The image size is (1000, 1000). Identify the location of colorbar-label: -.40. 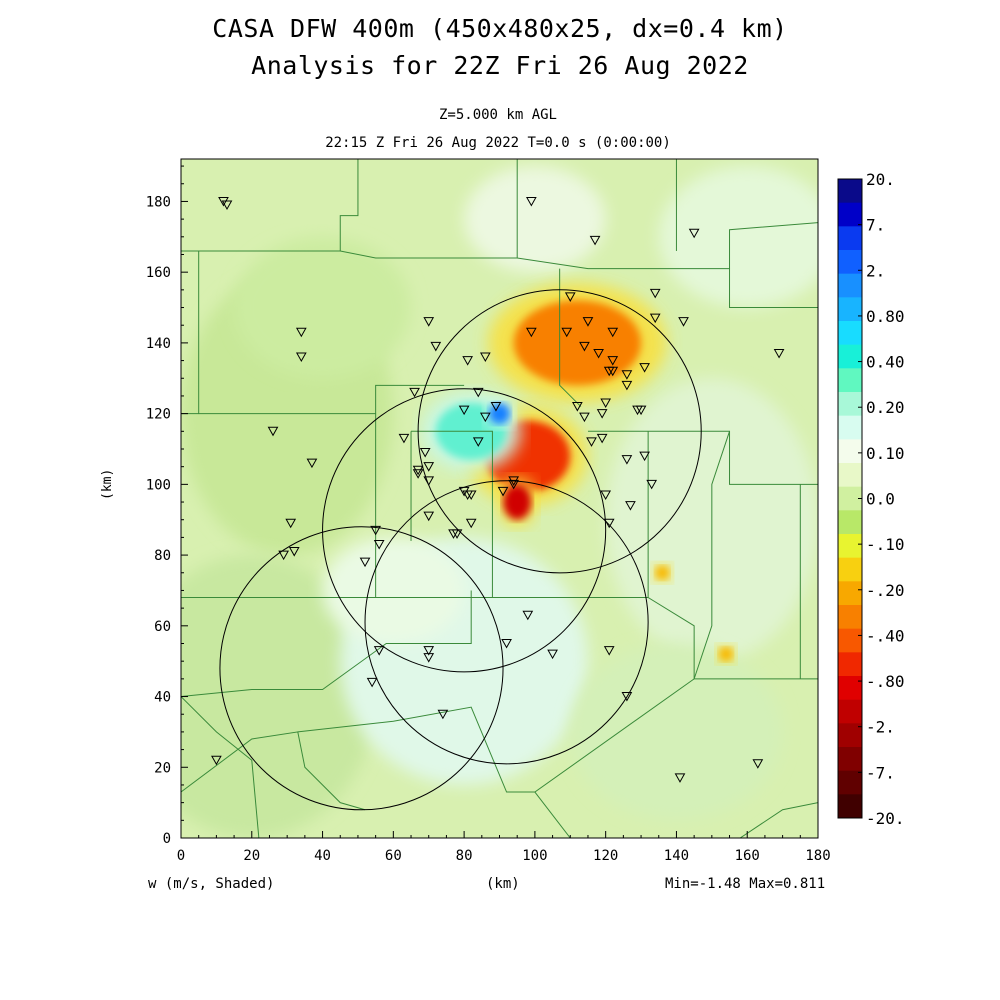
(885, 635).